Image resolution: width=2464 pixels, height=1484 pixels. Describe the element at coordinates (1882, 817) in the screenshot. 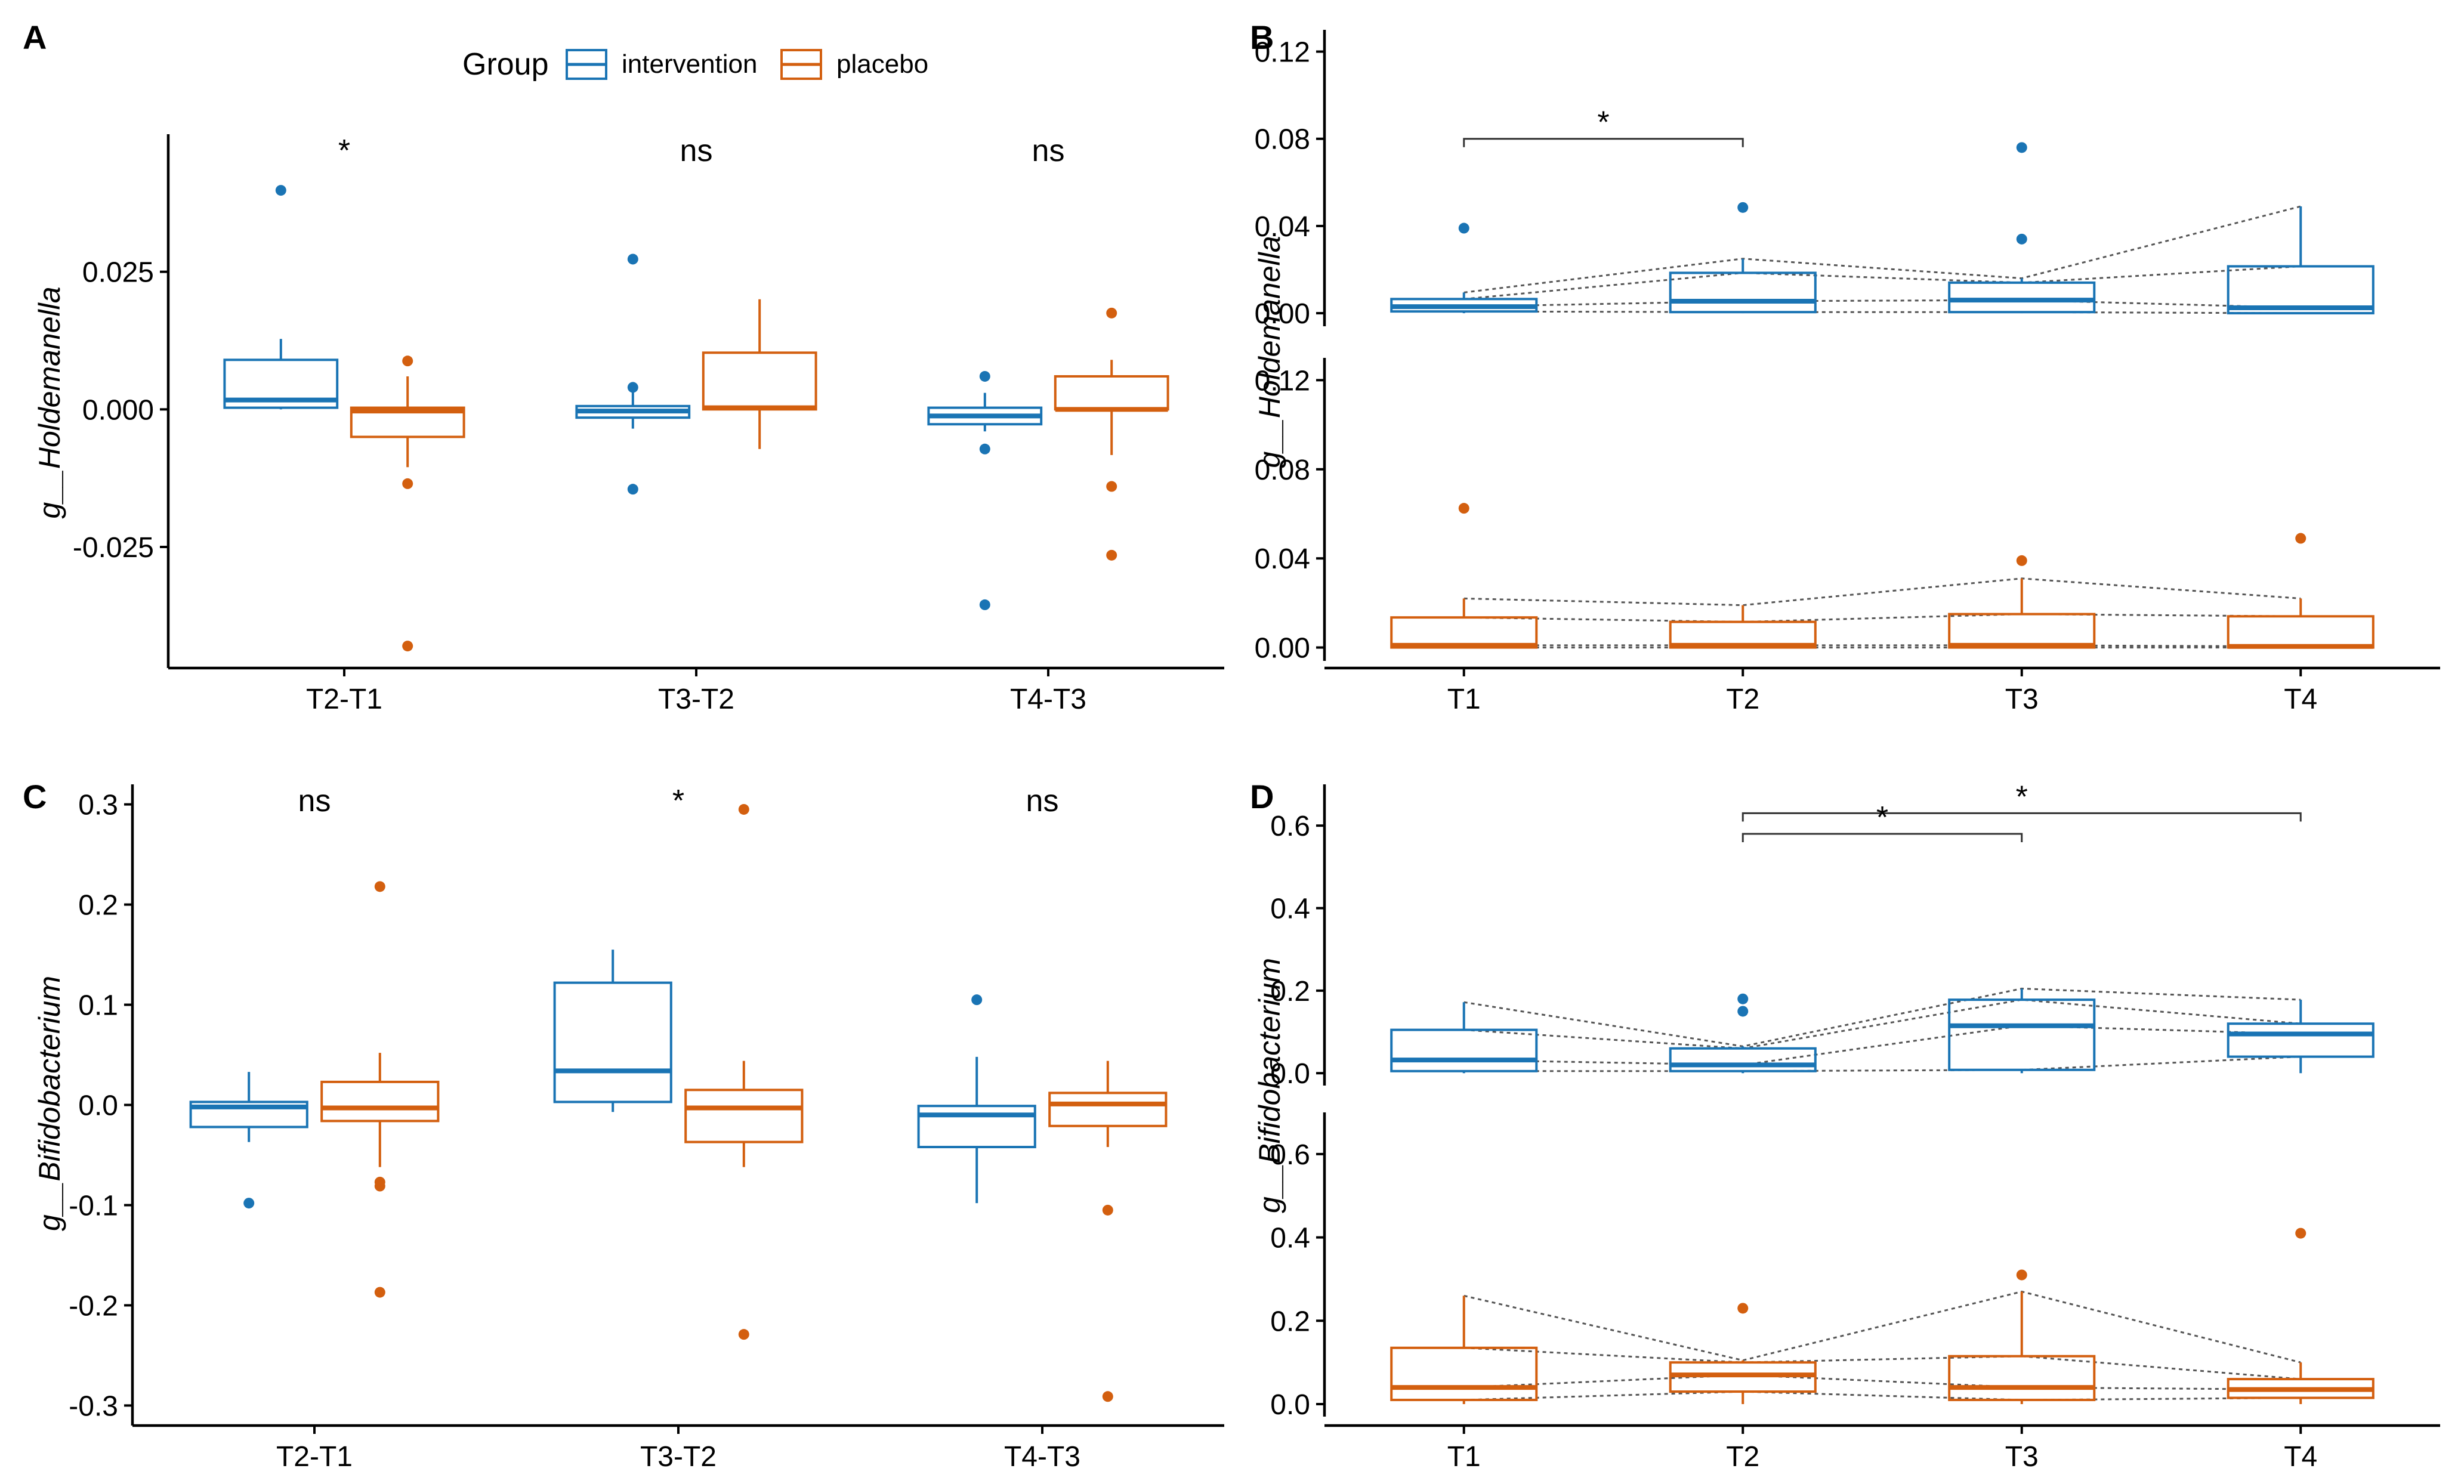

I see `panel-d-bracket-label-1: *` at that location.